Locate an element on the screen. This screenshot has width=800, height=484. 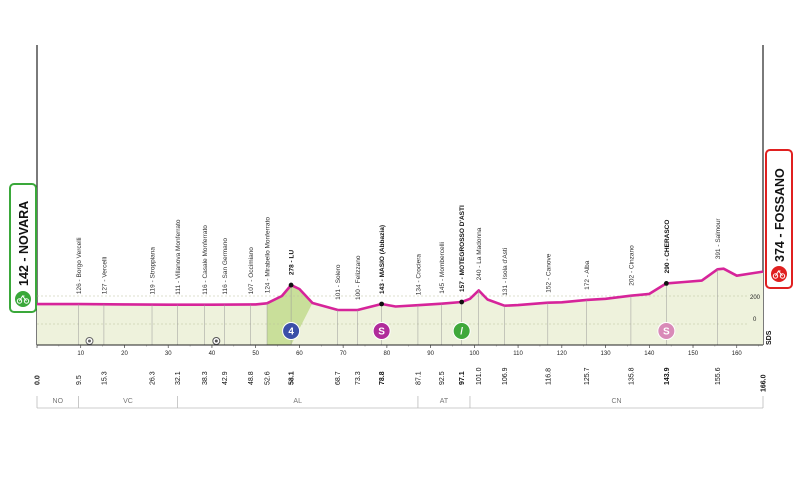
finish-box: 374 - FOSSANO is located at coordinates (779, 219).